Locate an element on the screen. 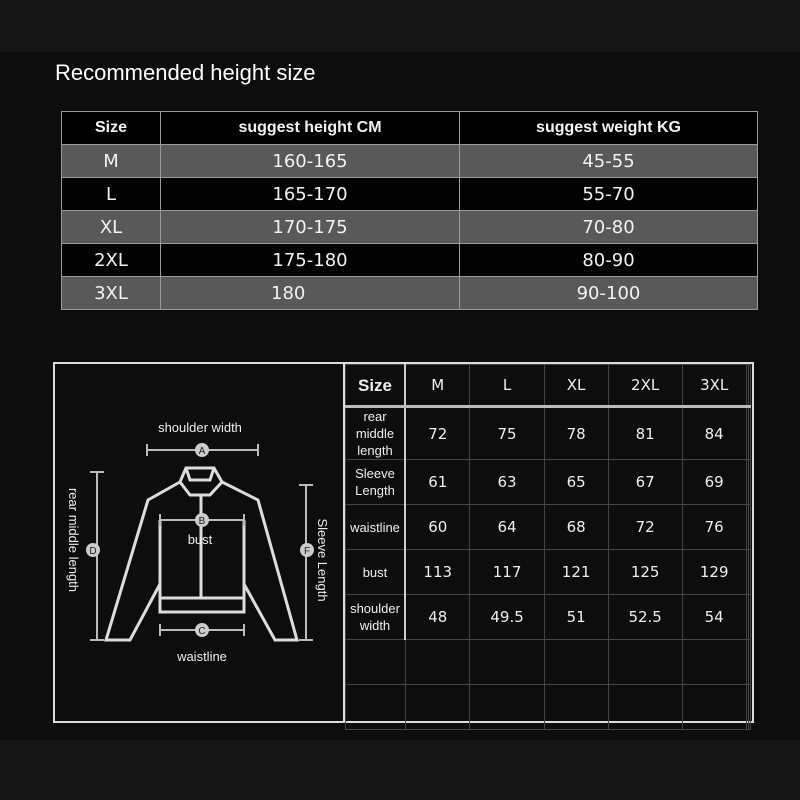 The width and height of the screenshot is (800, 800). row-label: bust is located at coordinates (375, 572).